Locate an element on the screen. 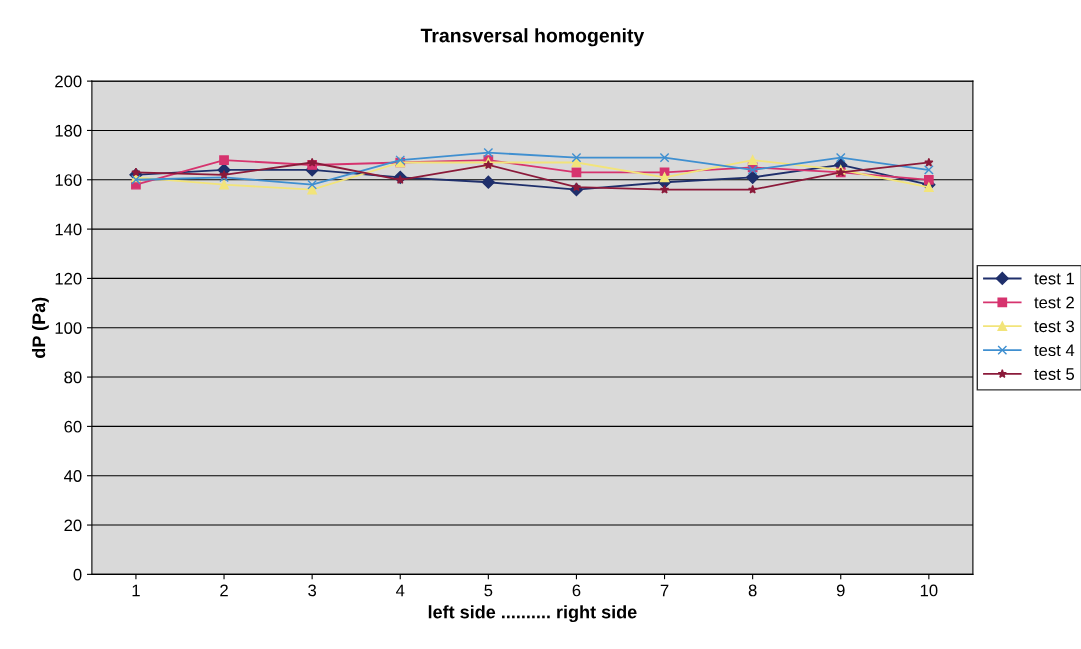 The width and height of the screenshot is (1081, 649). y-tick-label: 120 is located at coordinates (68, 278).